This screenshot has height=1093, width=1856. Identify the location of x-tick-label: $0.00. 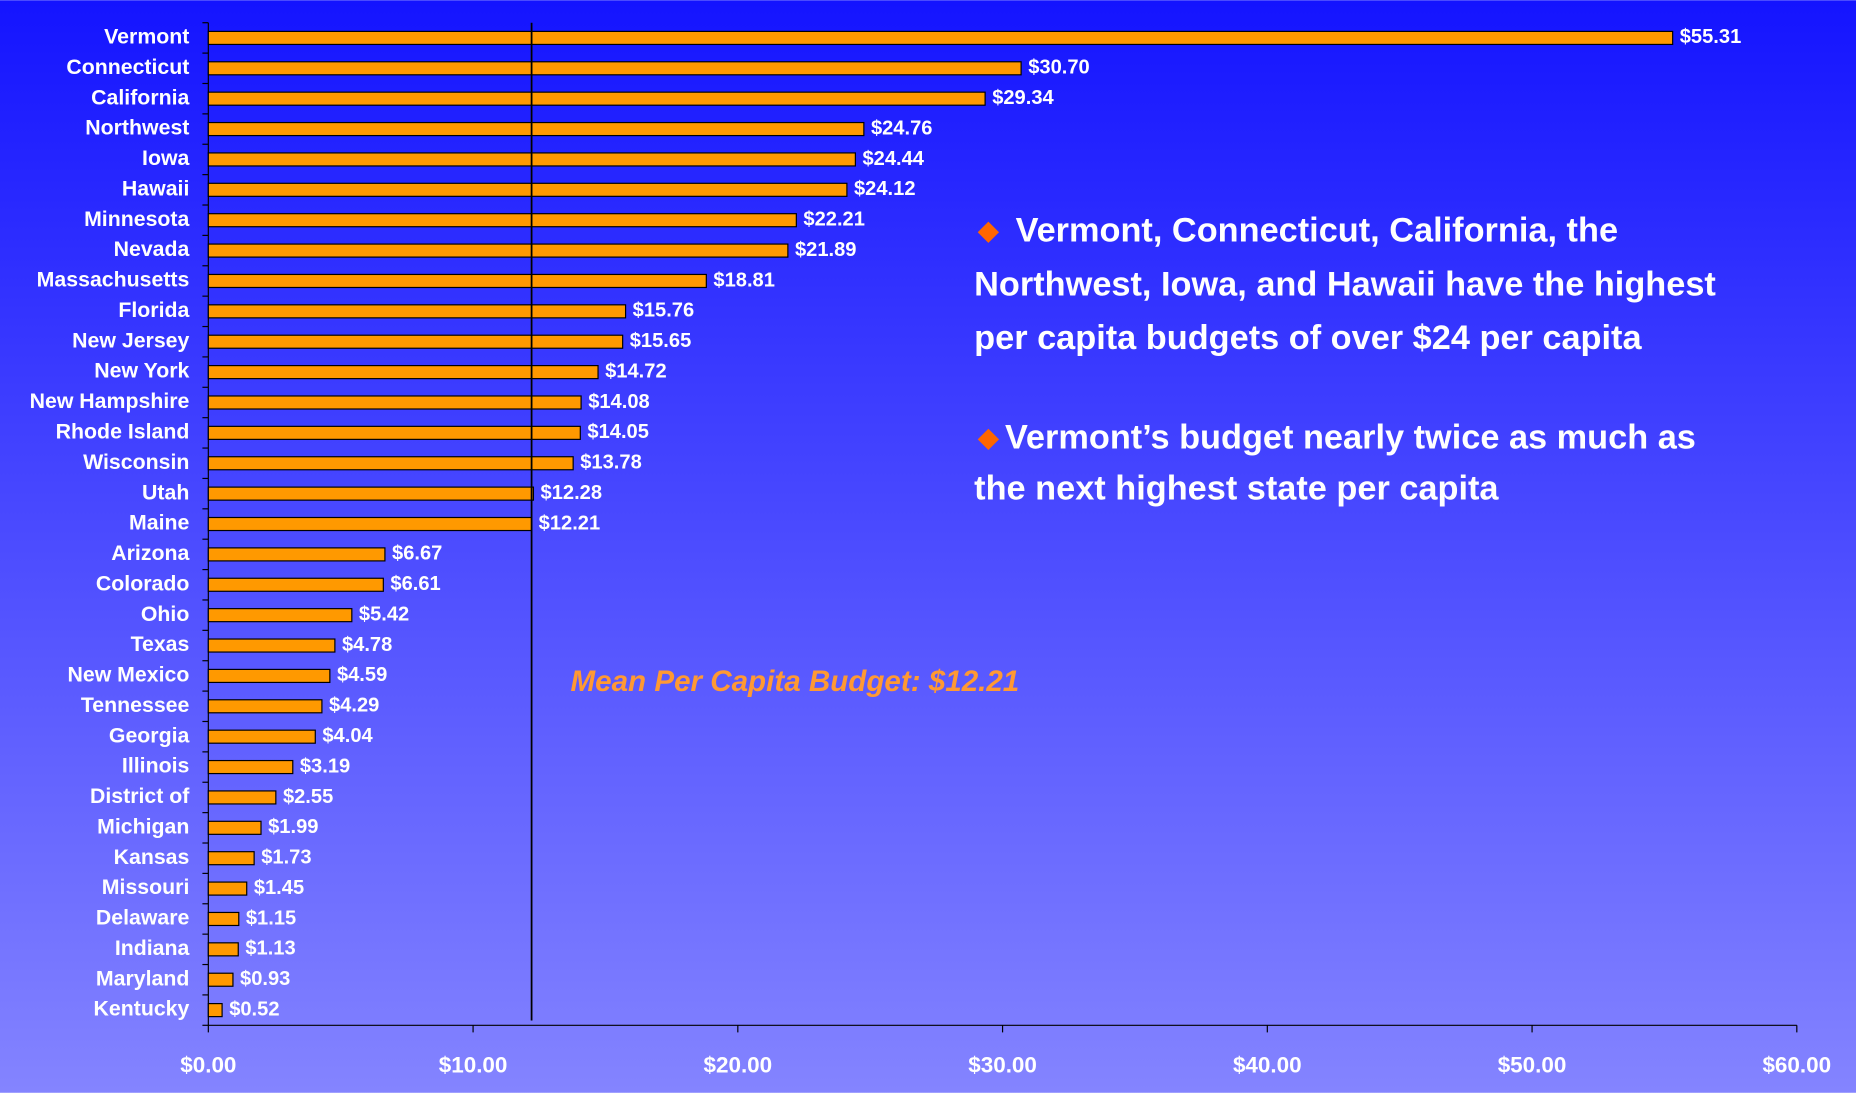
(208, 1065).